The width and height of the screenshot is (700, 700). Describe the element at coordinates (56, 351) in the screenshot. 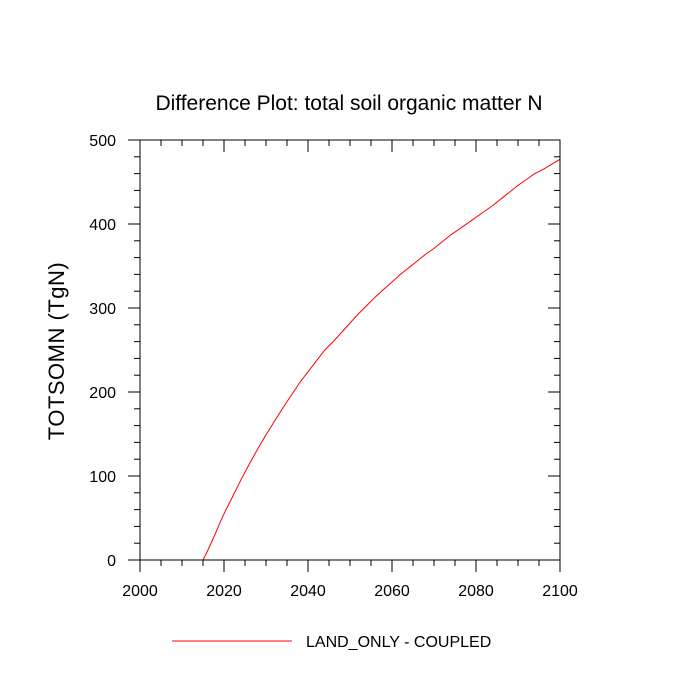

I see `y-axis-label: TOTSOMN (TgN)` at that location.